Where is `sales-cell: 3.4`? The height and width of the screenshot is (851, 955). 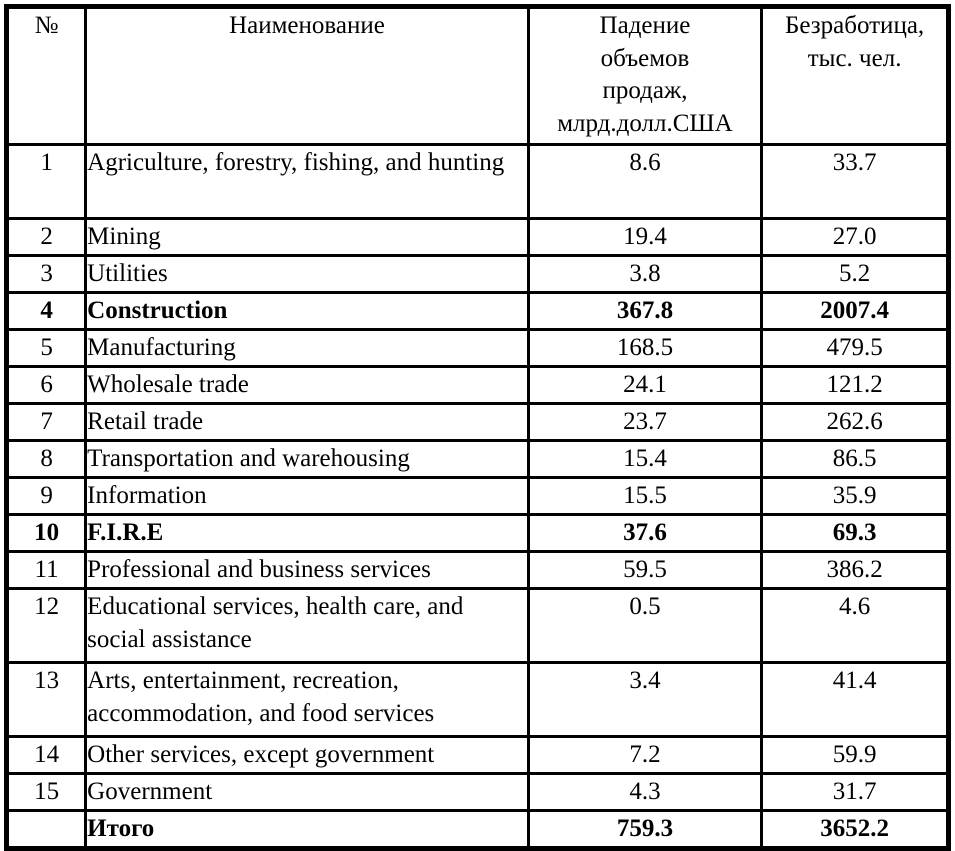
sales-cell: 3.4 is located at coordinates (645, 699).